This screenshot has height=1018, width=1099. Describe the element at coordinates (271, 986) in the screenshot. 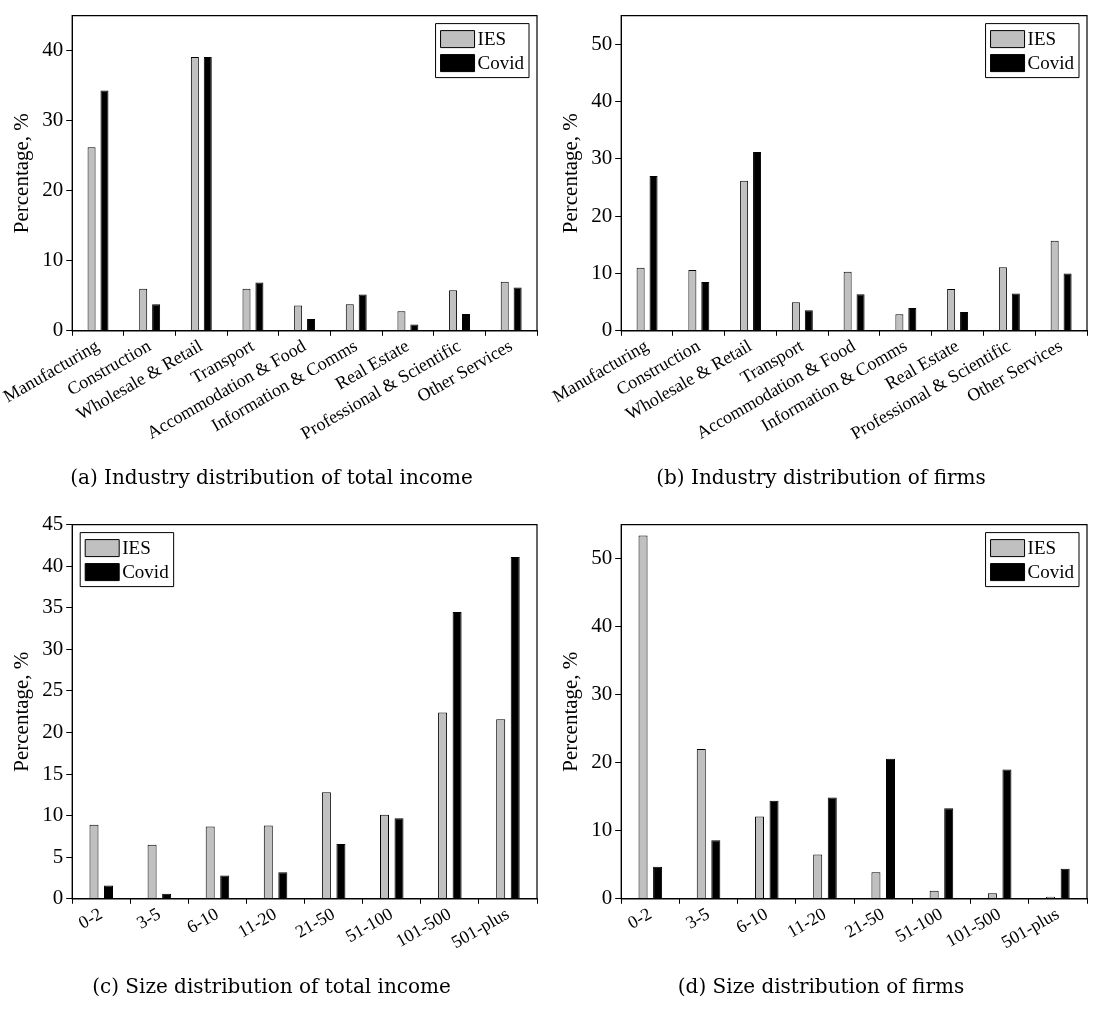

I see `text: (c) Size distribution of total income` at that location.